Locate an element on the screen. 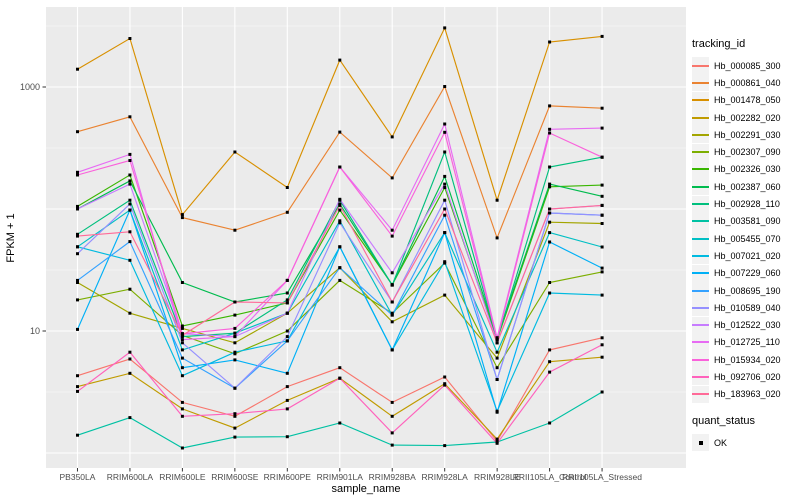 The width and height of the screenshot is (800, 500). legend-item-label: Hb_007021_020 is located at coordinates (747, 255).